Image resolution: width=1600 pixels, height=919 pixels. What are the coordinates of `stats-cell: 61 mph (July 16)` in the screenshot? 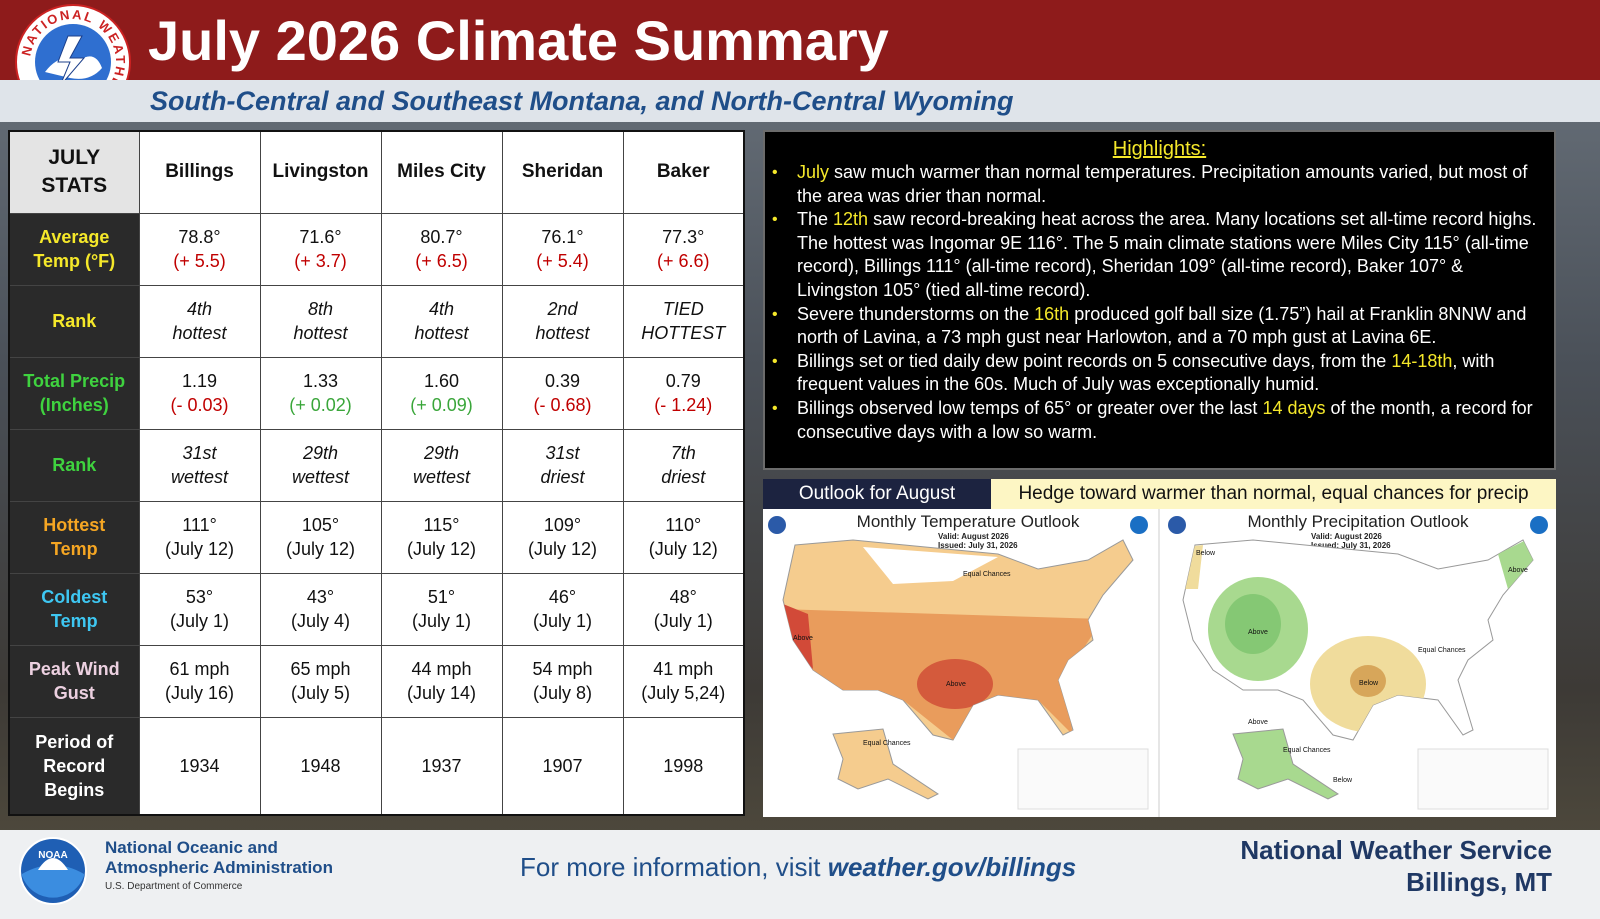 It's located at (199, 681).